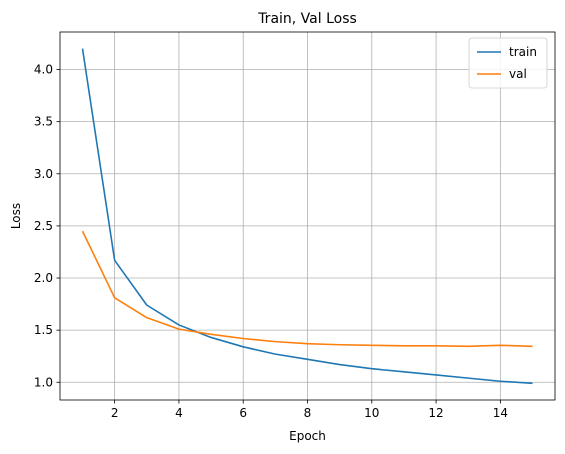 This screenshot has height=454, width=565. What do you see at coordinates (43, 330) in the screenshot?
I see `y-tick-label: 1.5` at bounding box center [43, 330].